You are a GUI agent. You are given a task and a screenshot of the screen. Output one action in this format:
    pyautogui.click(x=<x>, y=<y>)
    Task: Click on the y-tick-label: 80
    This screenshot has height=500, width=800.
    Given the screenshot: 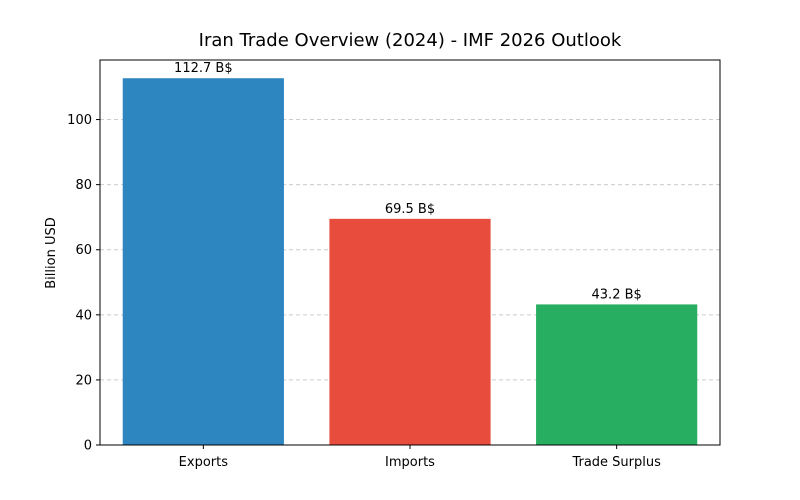 What is the action you would take?
    pyautogui.click(x=83, y=185)
    